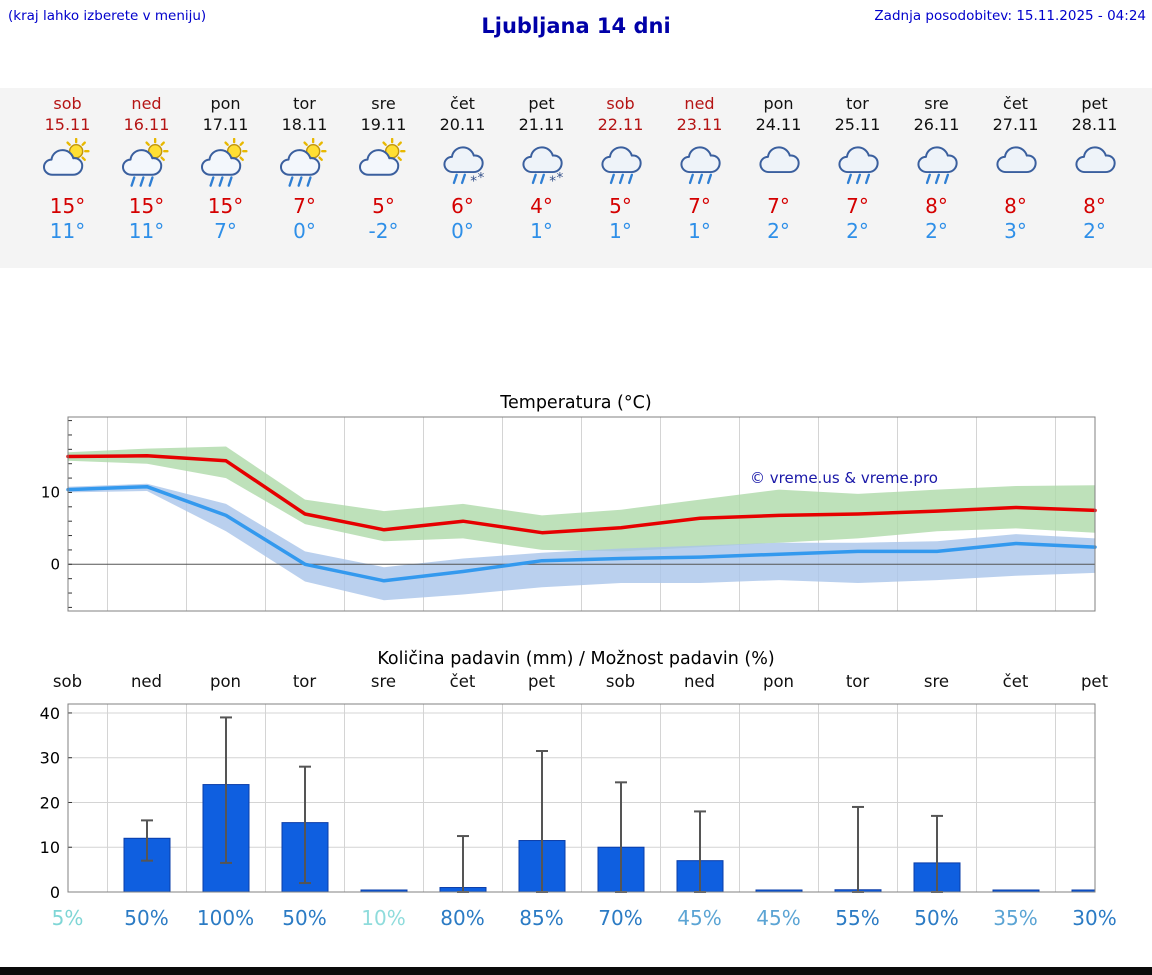 The height and width of the screenshot is (975, 1152). I want to click on day-date-label: 19.11, so click(383, 124).